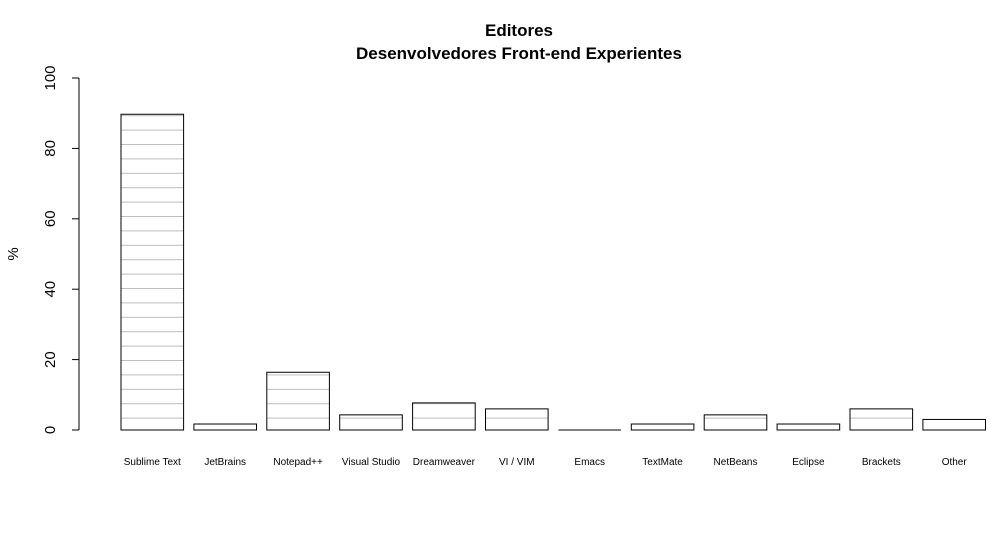 The image size is (1000, 533). What do you see at coordinates (50, 218) in the screenshot?
I see `y-tick-label: 60` at bounding box center [50, 218].